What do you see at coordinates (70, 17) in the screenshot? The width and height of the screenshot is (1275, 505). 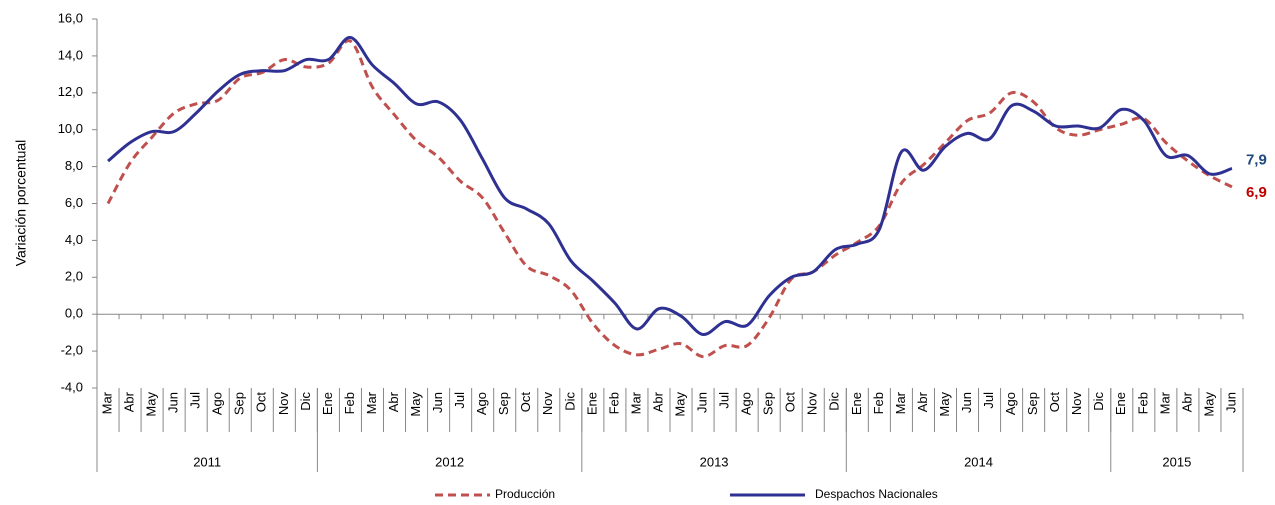 I see `y-tick-label: 16,0` at bounding box center [70, 17].